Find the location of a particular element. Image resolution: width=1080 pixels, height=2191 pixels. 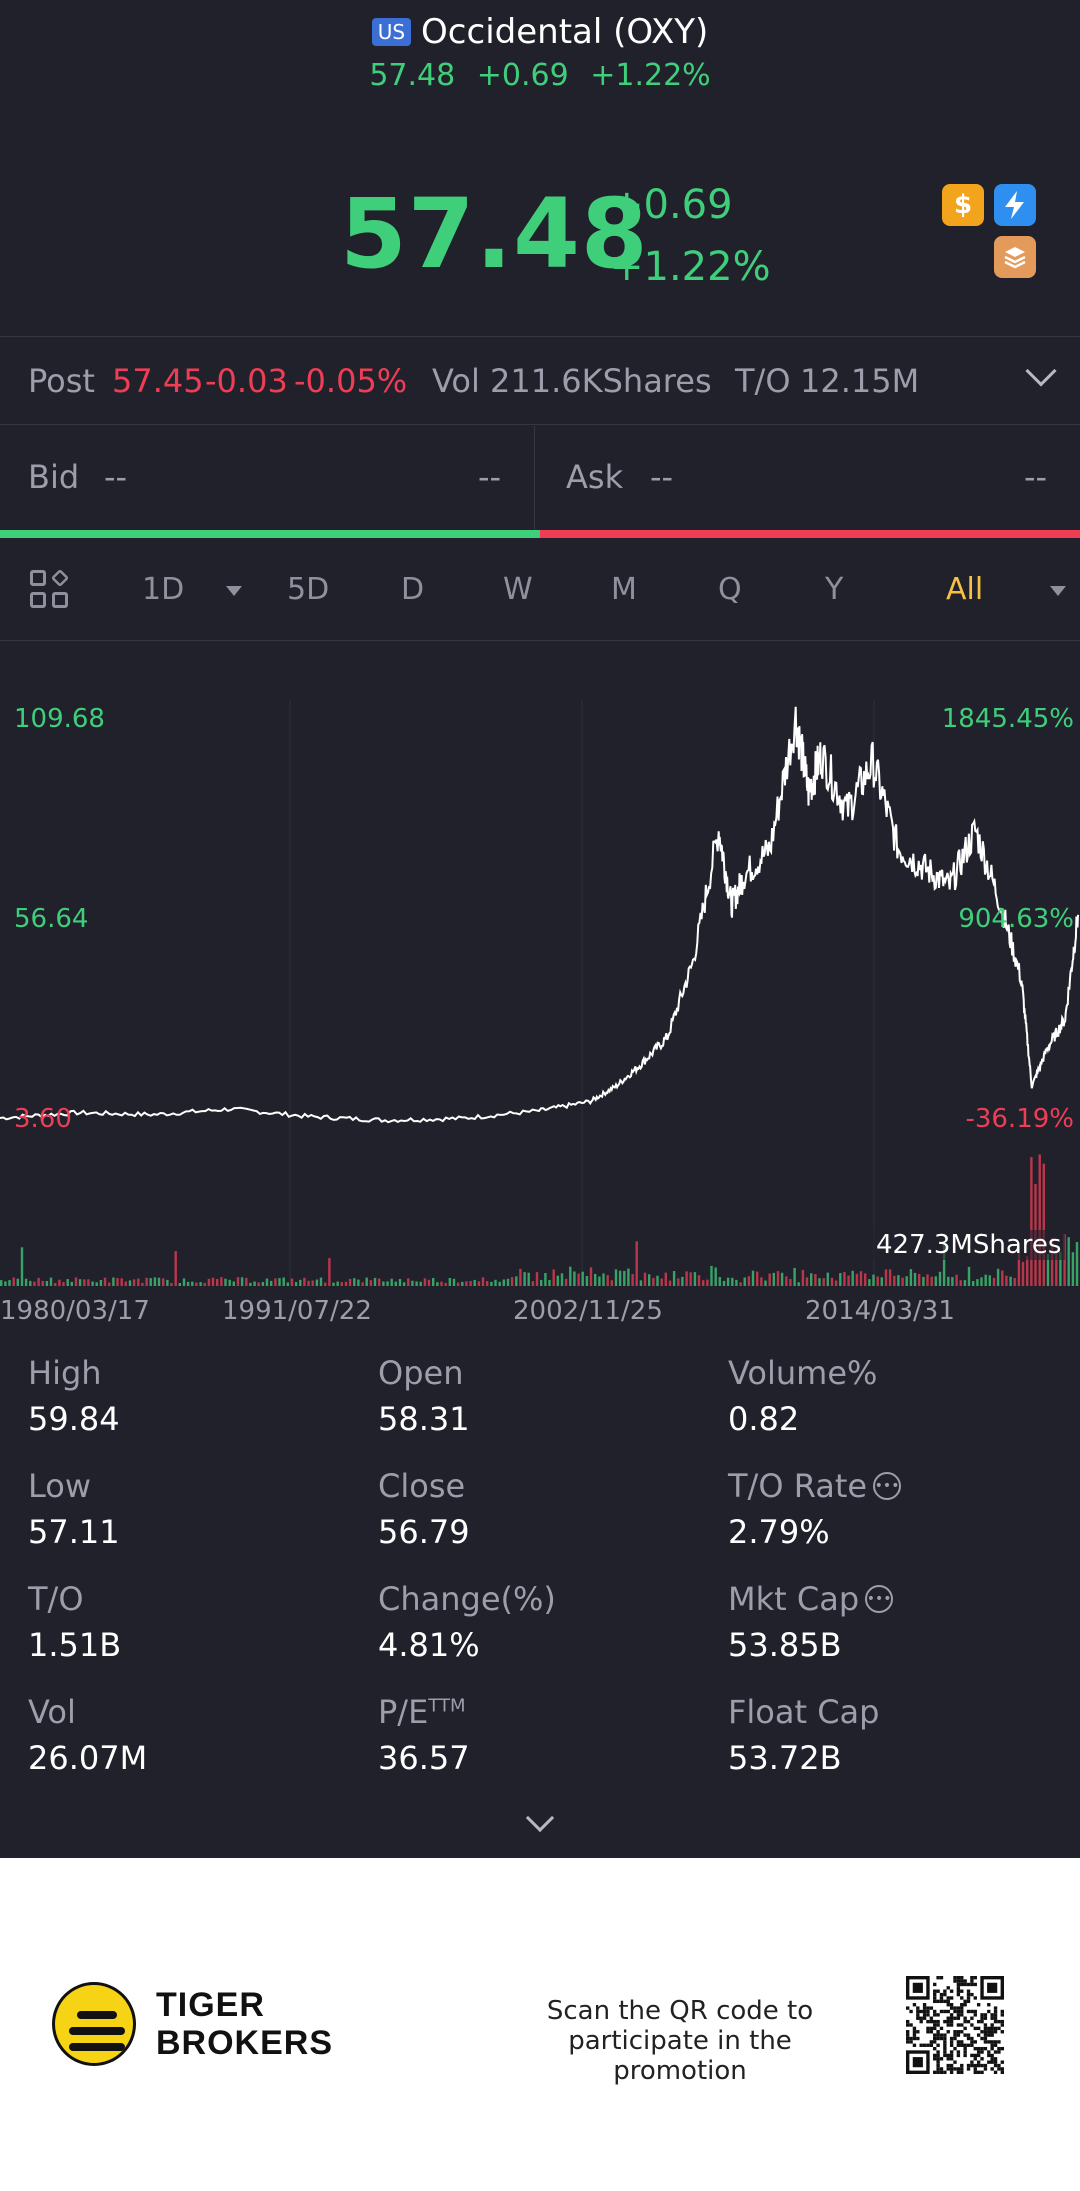

promo-line-2: participate in the promotion is located at coordinates (680, 2056).